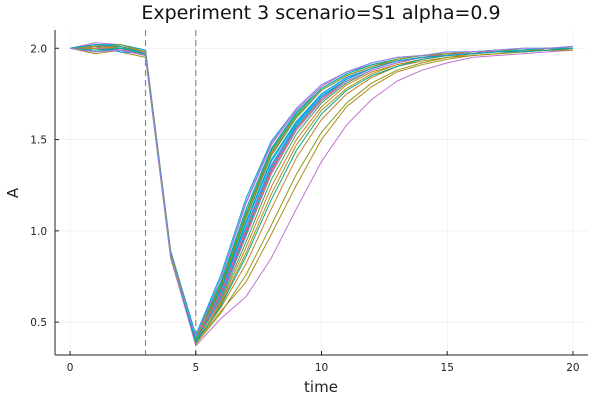 The height and width of the screenshot is (400, 600). What do you see at coordinates (38, 232) in the screenshot?
I see `y-tick-label: 1.0` at bounding box center [38, 232].